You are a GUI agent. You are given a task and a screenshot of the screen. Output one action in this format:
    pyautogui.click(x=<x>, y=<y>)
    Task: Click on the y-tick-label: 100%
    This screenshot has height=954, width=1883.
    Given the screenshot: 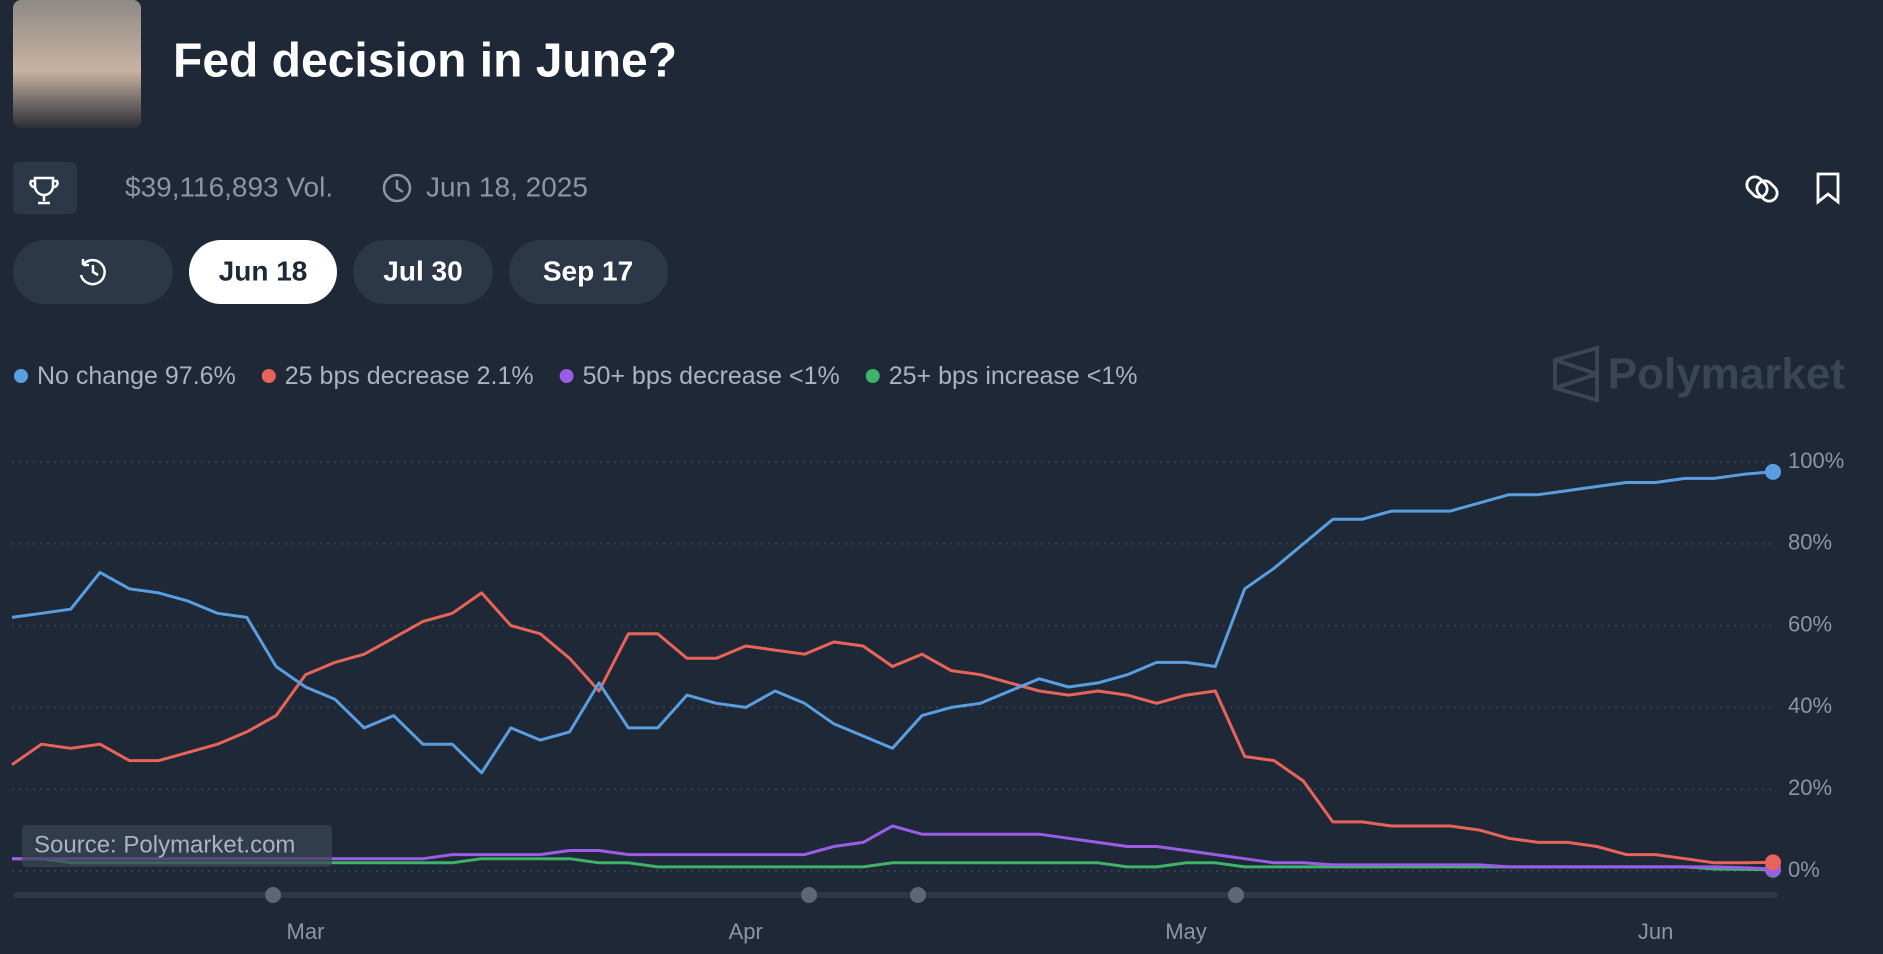 What is the action you would take?
    pyautogui.click(x=1816, y=460)
    